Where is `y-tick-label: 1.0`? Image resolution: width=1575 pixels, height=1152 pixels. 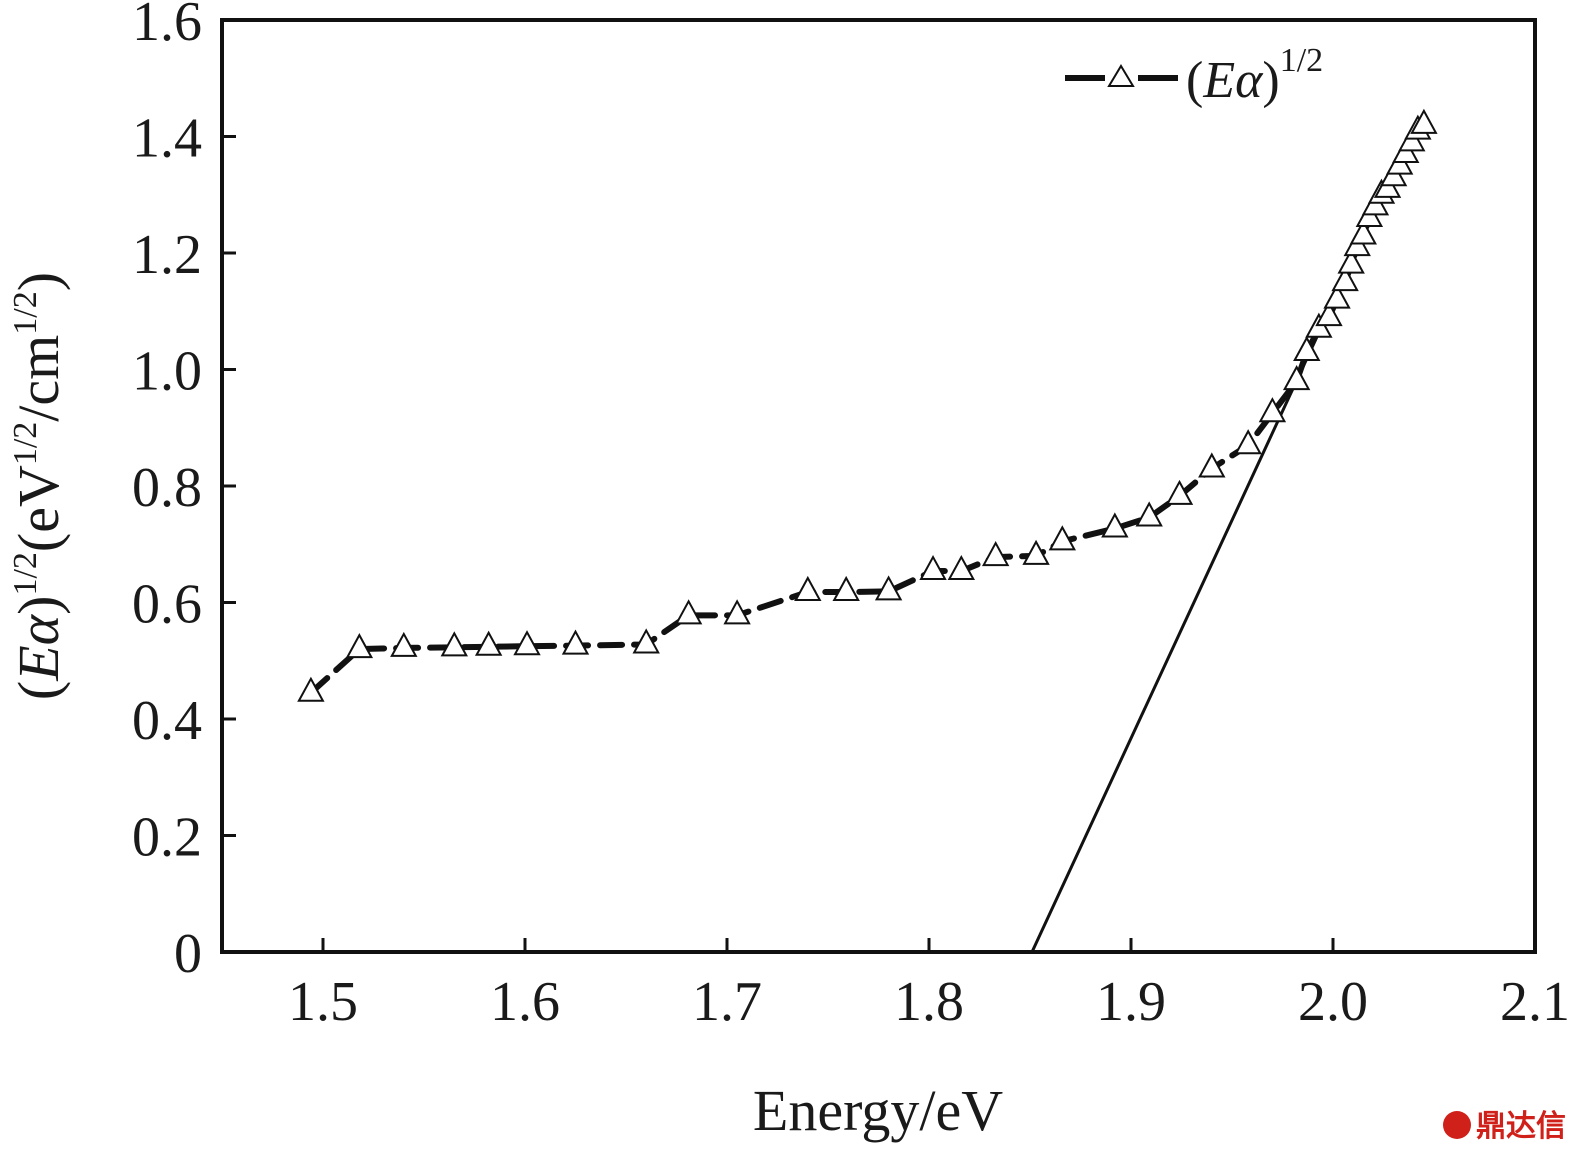 y-tick-label: 1.0 is located at coordinates (167, 372).